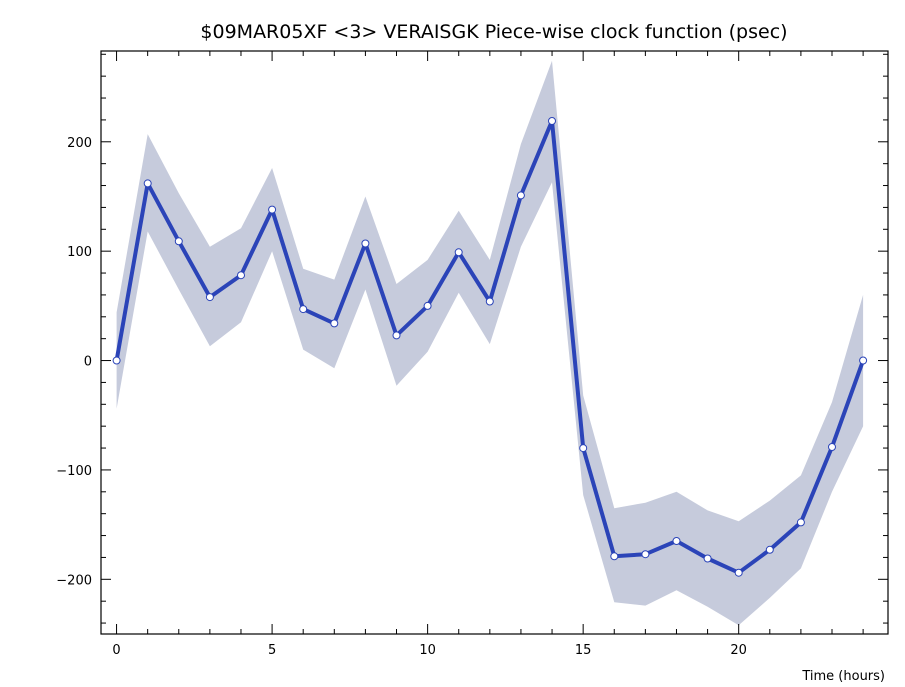 The height and width of the screenshot is (687, 905). I want to click on x-tick-label: 15, so click(583, 650).